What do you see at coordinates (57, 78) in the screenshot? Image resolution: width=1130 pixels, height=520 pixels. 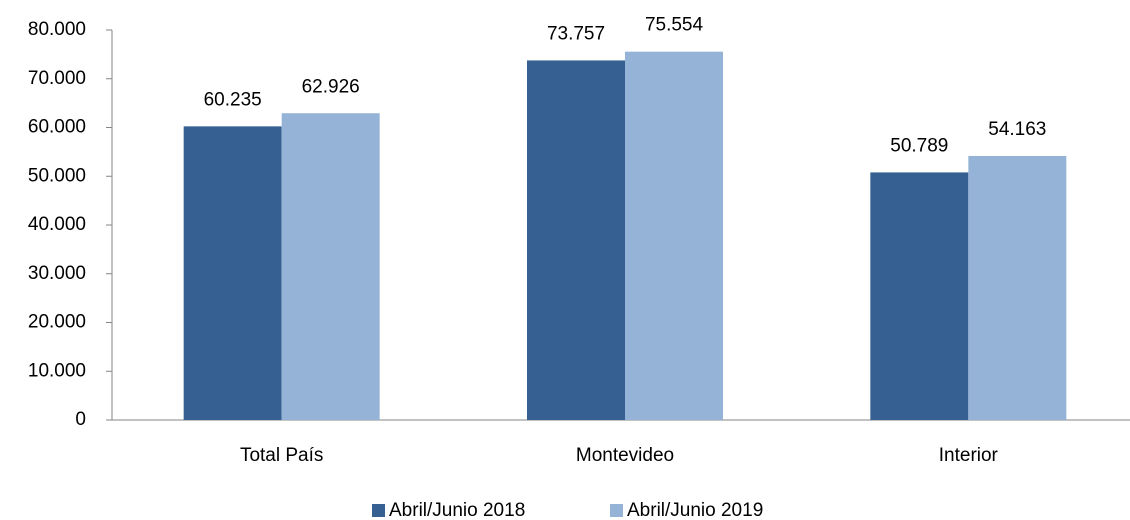 I see `y-tick-label: 70.000` at bounding box center [57, 78].